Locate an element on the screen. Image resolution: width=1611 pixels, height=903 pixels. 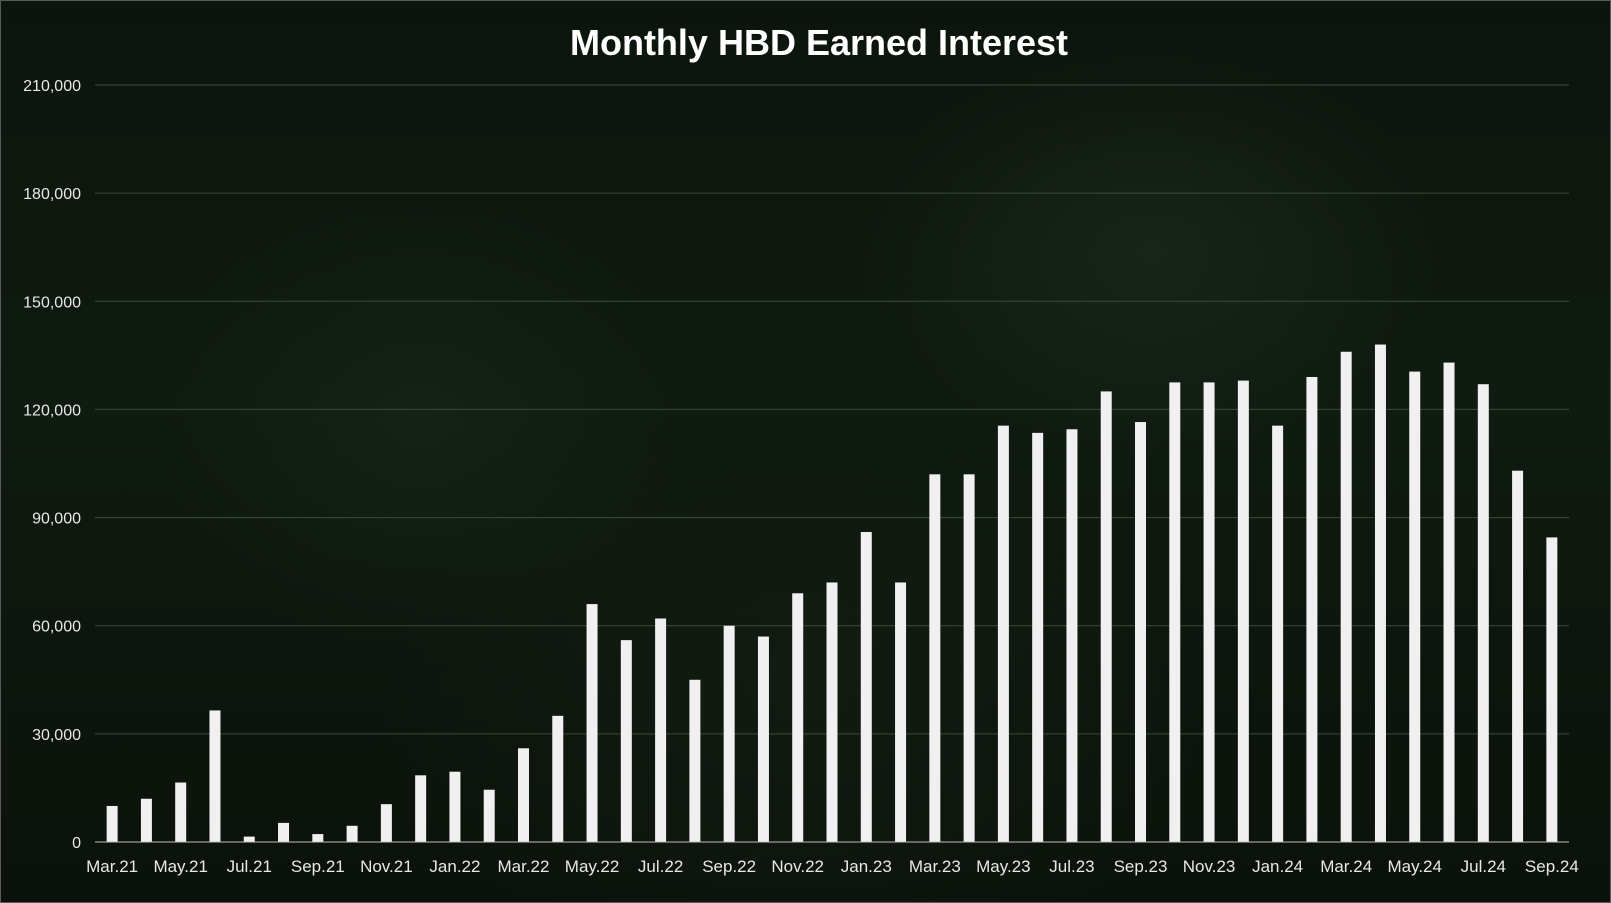
bar-Jul.23 is located at coordinates (1072, 635).